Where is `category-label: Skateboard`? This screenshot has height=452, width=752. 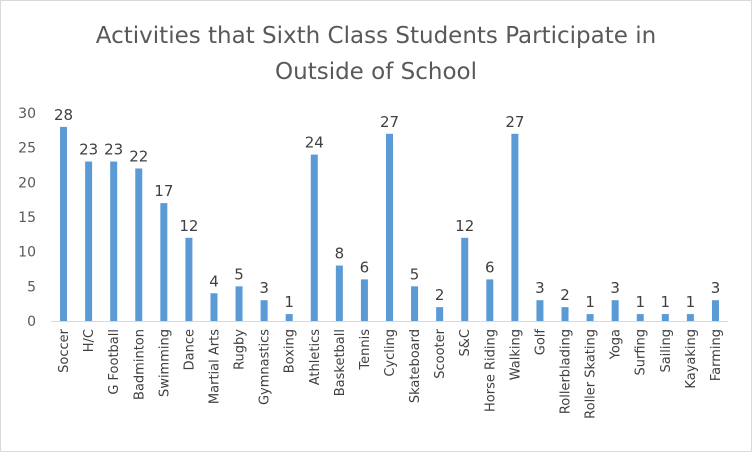
category-label: Skateboard is located at coordinates (415, 366).